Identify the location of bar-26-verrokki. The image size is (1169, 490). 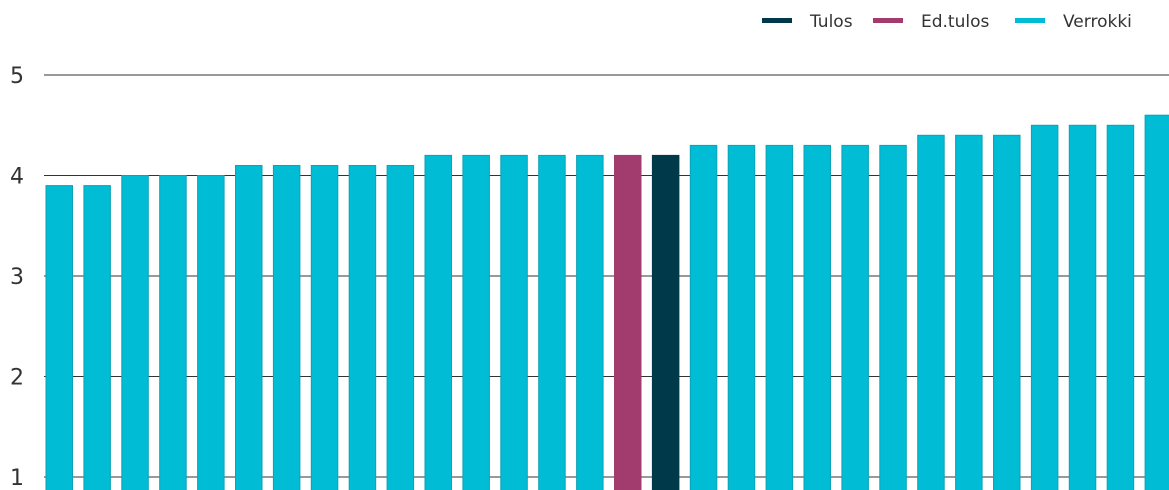
(1007, 312).